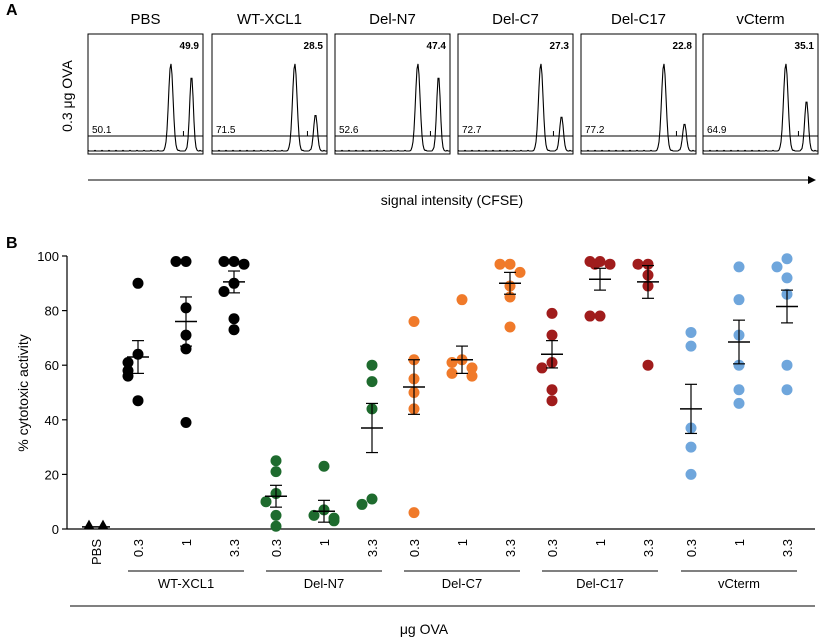  Describe the element at coordinates (437, 46) in the screenshot. I see `right-population-value: 47.4` at that location.